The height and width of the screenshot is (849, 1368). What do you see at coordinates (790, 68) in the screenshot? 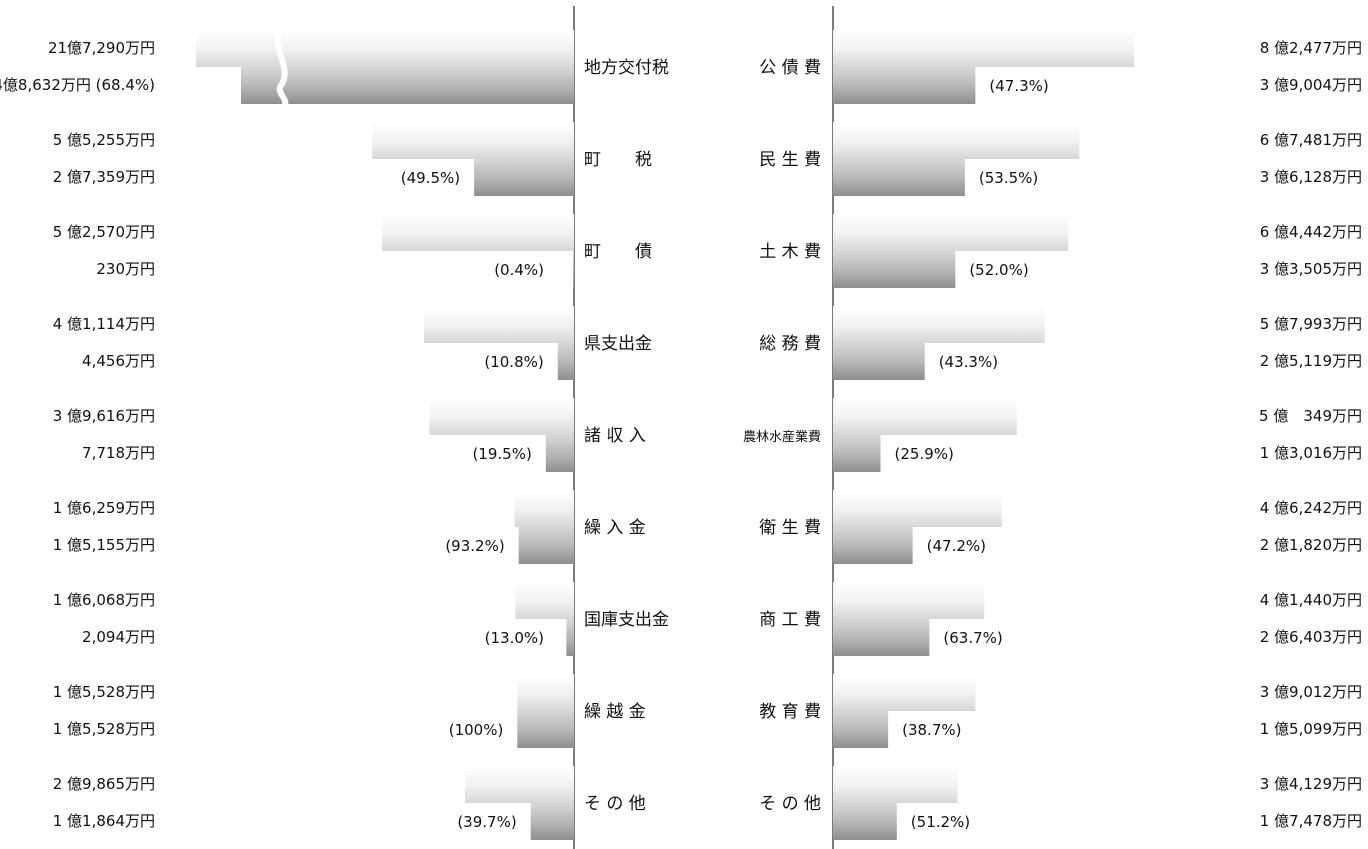
I see `category-label-right: 公 債 費` at bounding box center [790, 68].